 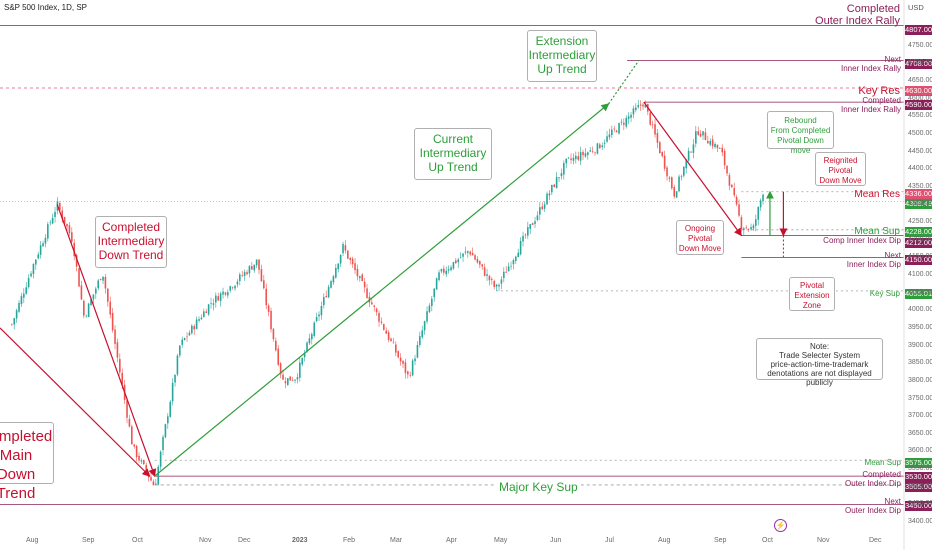 I want to click on main-downtrend-line1: Completed, so click(x=26, y=436).